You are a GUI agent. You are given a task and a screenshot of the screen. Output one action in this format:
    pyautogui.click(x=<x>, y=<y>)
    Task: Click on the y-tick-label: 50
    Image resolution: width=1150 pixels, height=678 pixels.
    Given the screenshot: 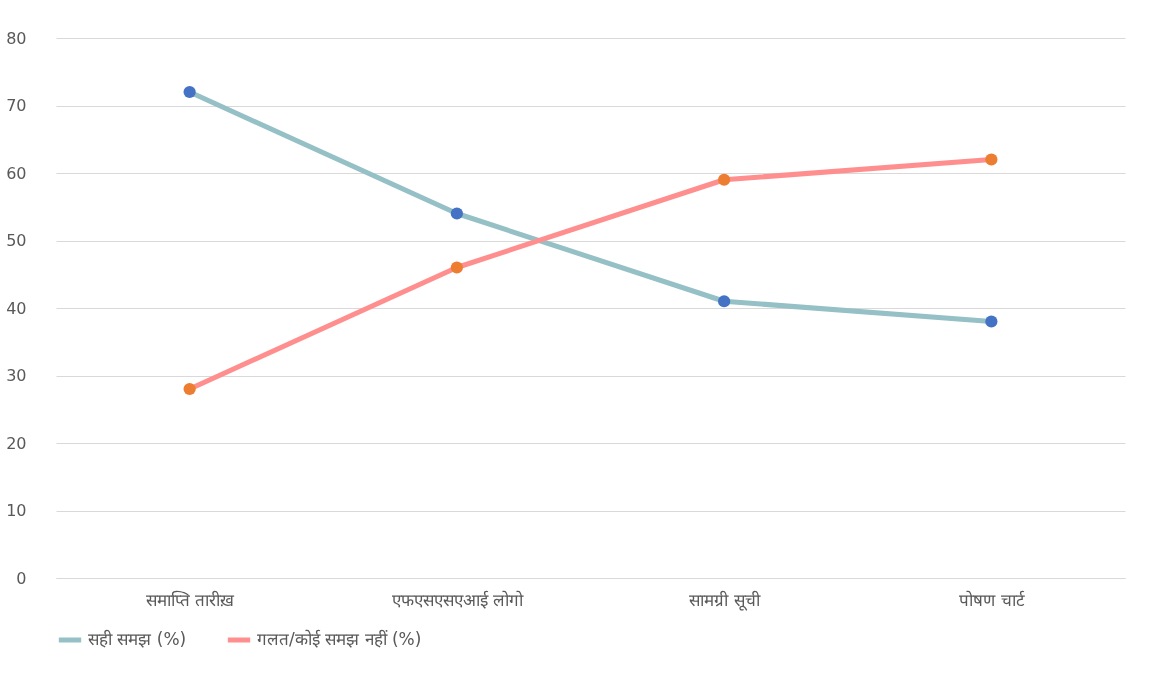 What is the action you would take?
    pyautogui.click(x=16, y=240)
    